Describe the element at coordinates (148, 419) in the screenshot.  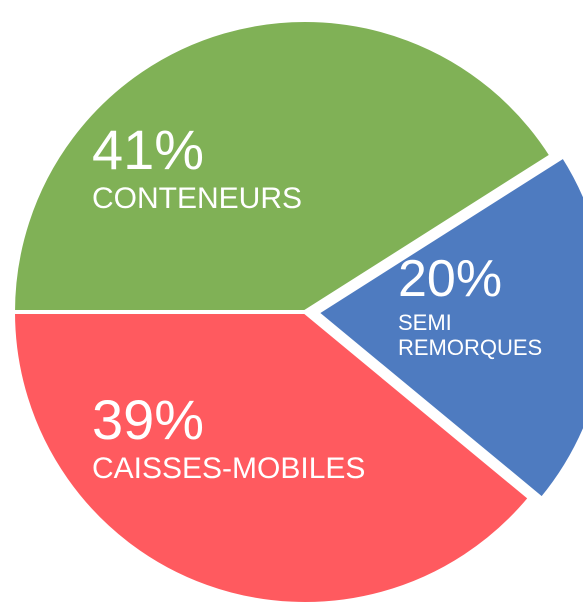
I see `value-label: 39%` at that location.